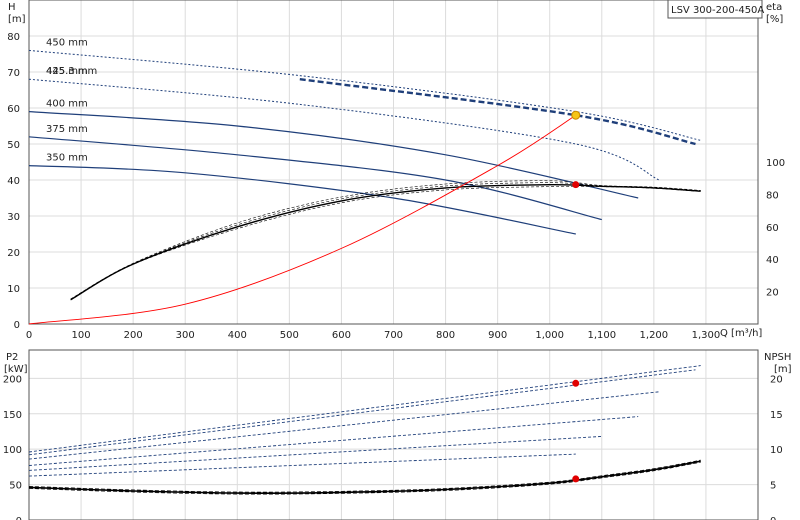  Describe the element at coordinates (13, 289) in the screenshot. I see `y-tick-label-left: 10` at that location.